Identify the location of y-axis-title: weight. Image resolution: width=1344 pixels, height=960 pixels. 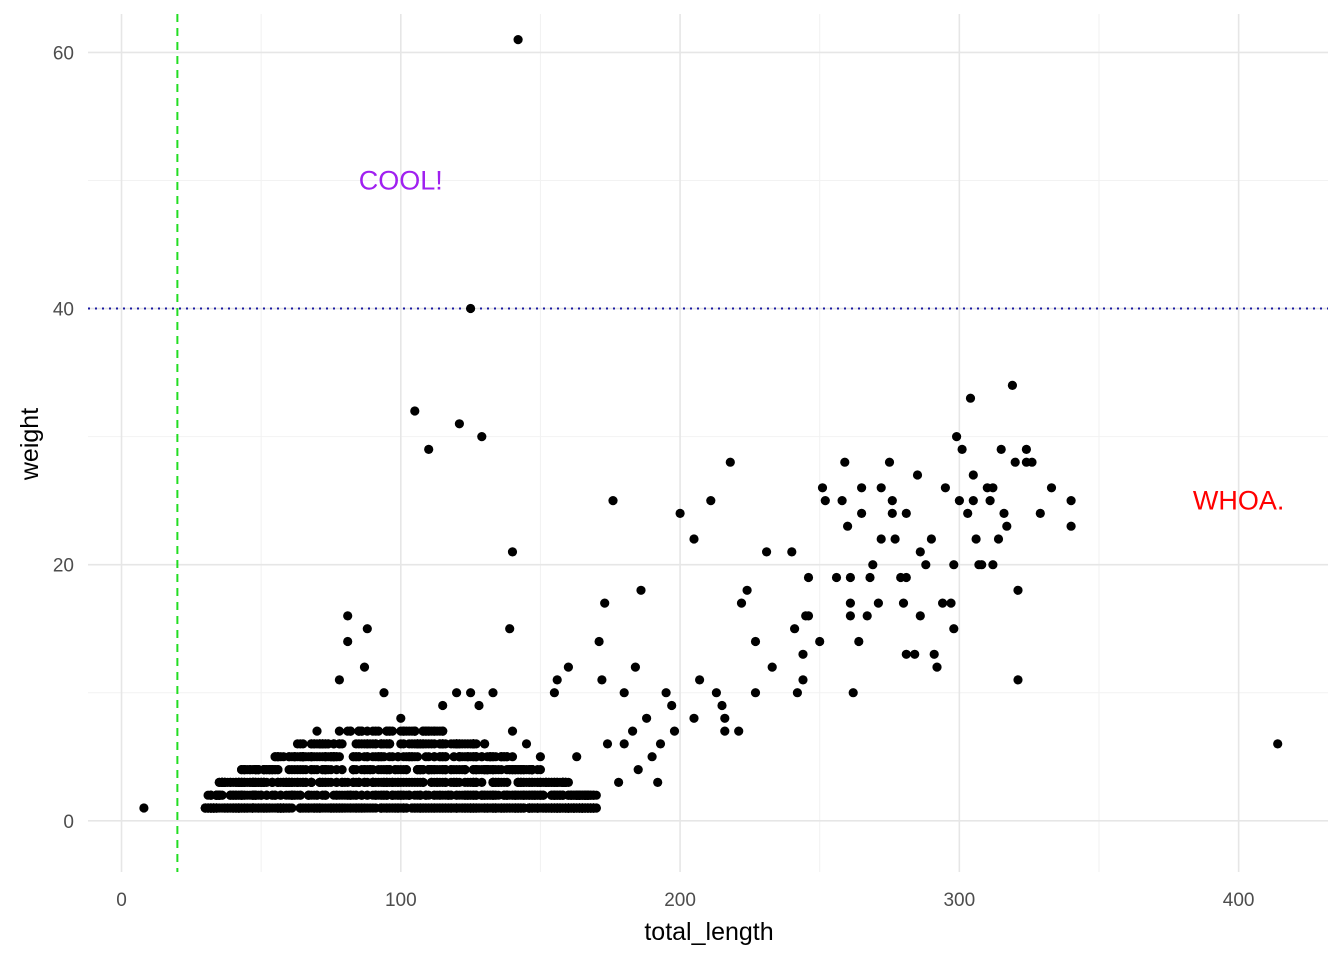
(30, 444).